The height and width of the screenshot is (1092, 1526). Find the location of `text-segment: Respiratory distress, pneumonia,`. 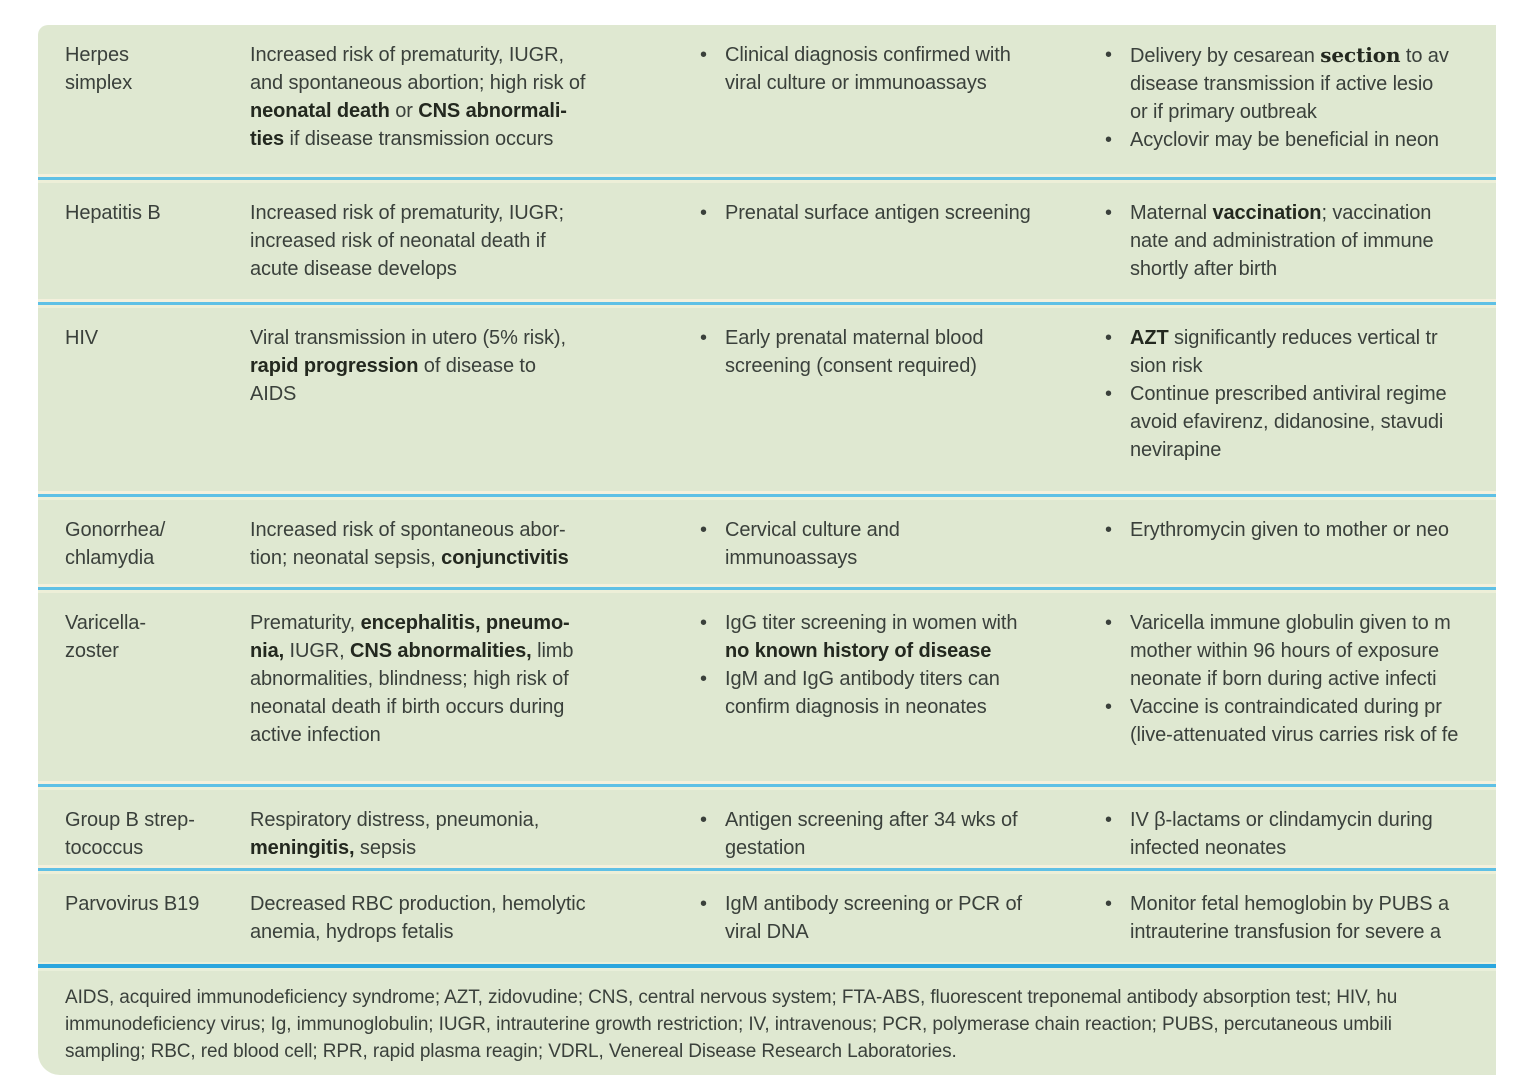

text-segment: Respiratory distress, pneumonia, is located at coordinates (395, 820).